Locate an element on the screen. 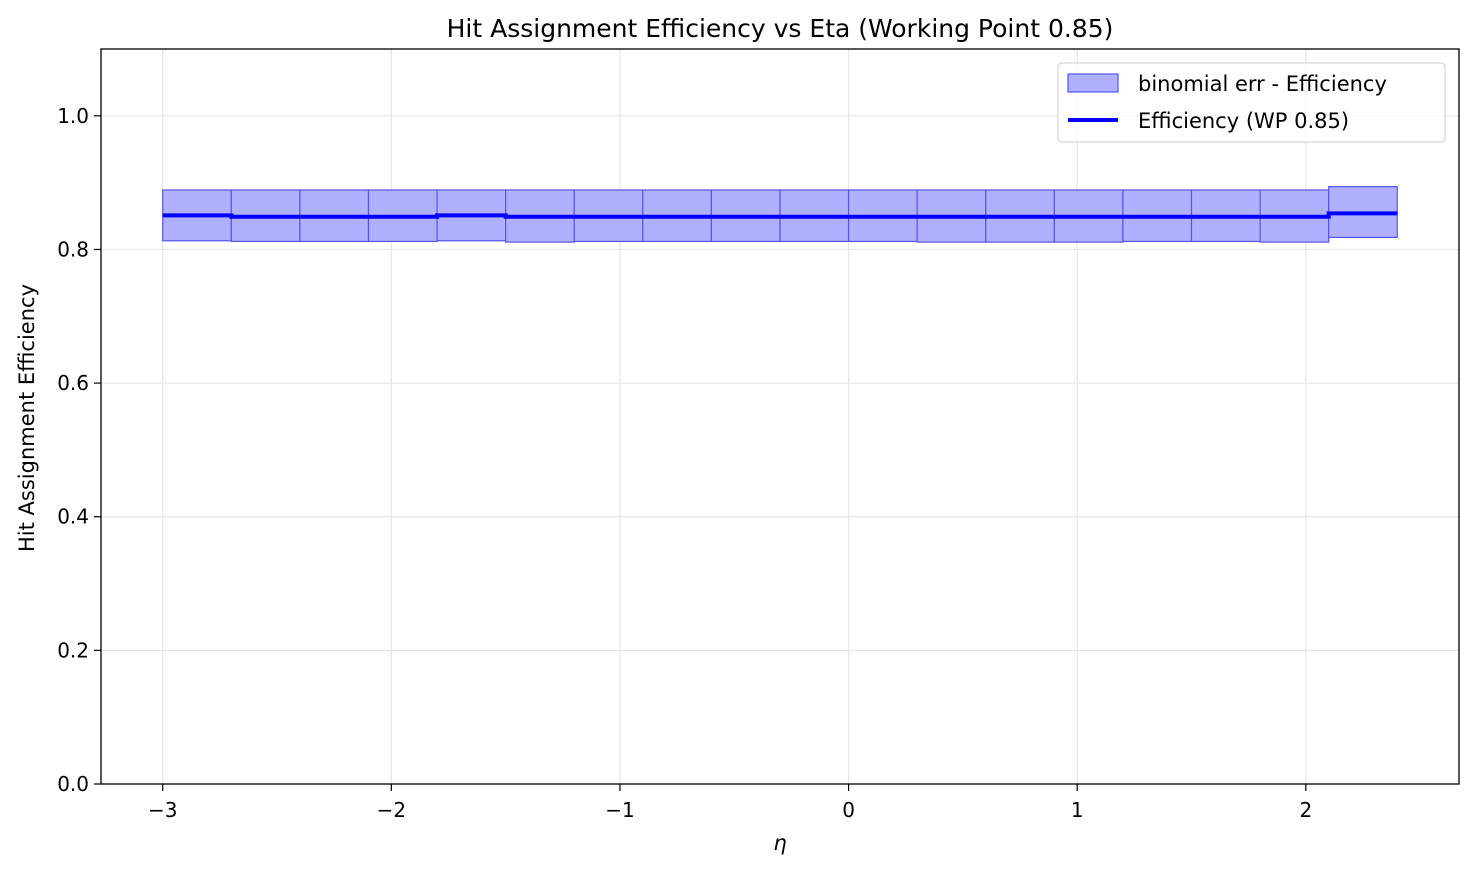 This screenshot has width=1473, height=875. legend-swatch-band is located at coordinates (1093, 83).